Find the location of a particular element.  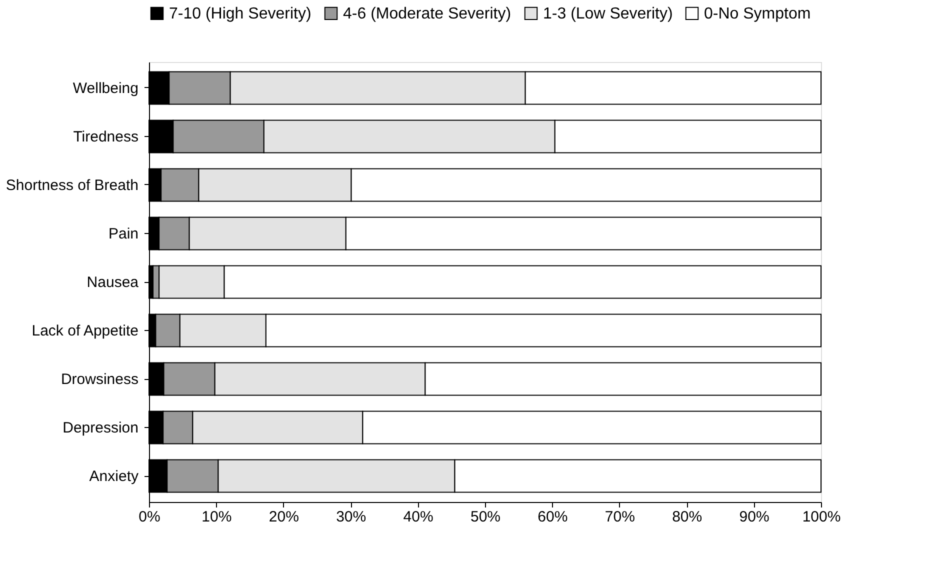

x-tick-label: 50% is located at coordinates (485, 517).